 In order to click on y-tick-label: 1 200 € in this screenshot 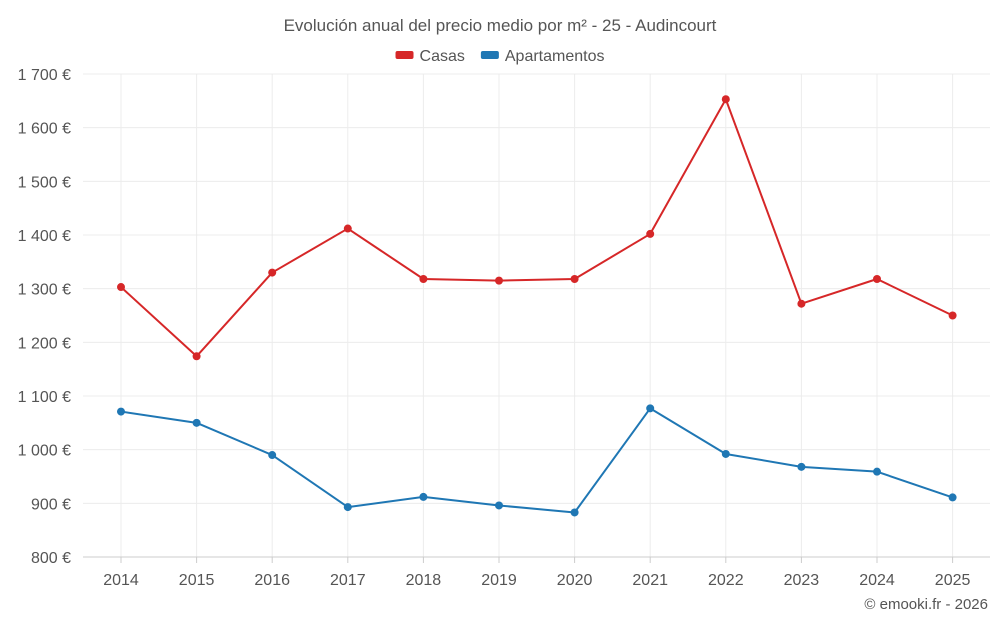, I will do `click(44, 343)`.